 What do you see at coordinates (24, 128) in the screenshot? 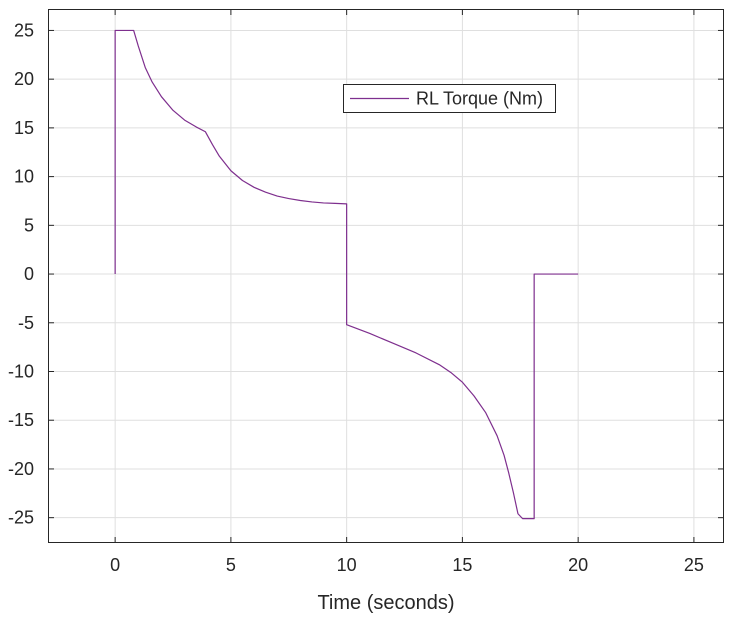
I see `y-tick-label: 15` at bounding box center [24, 128].